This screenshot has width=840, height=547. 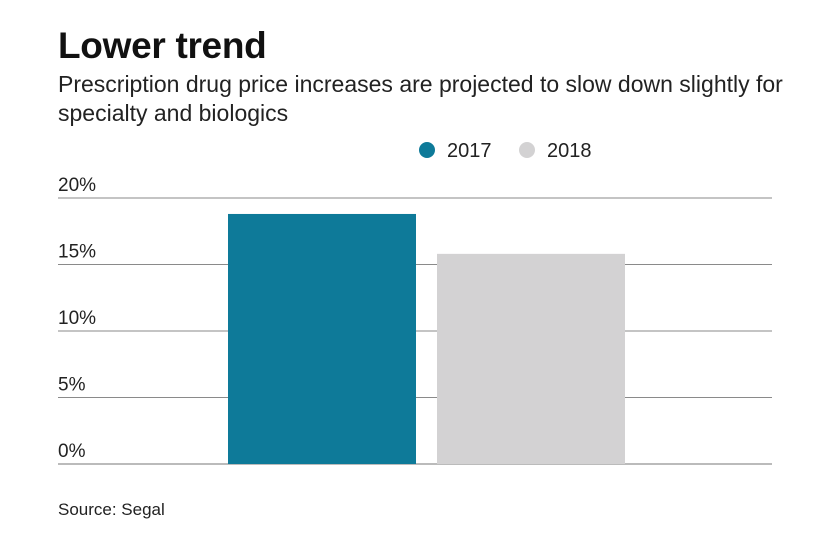 I want to click on y-tick-label: 5%, so click(x=72, y=385).